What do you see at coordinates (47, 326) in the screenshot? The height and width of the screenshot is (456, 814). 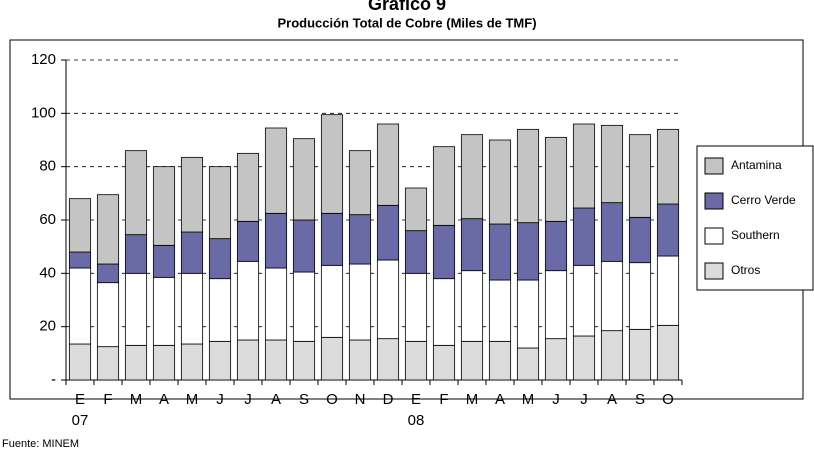 I see `y-tick-label: 20` at bounding box center [47, 326].